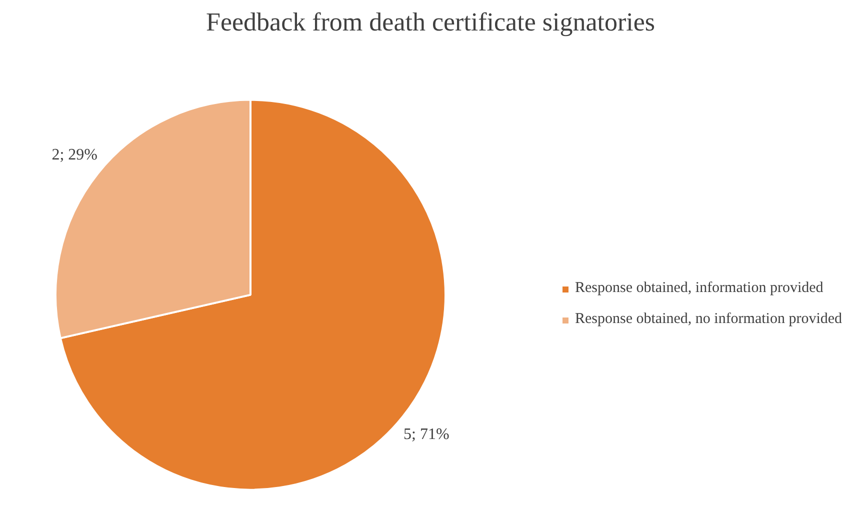 The image size is (860, 508). What do you see at coordinates (75, 155) in the screenshot?
I see `data-label: 2; 29%` at bounding box center [75, 155].